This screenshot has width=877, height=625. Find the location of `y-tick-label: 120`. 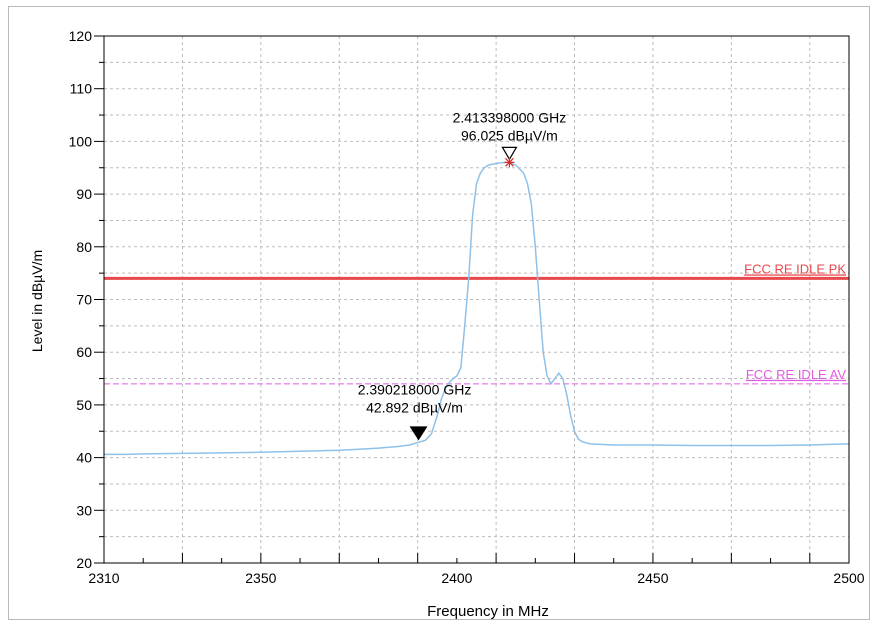

y-tick-label: 120 is located at coordinates (81, 36).